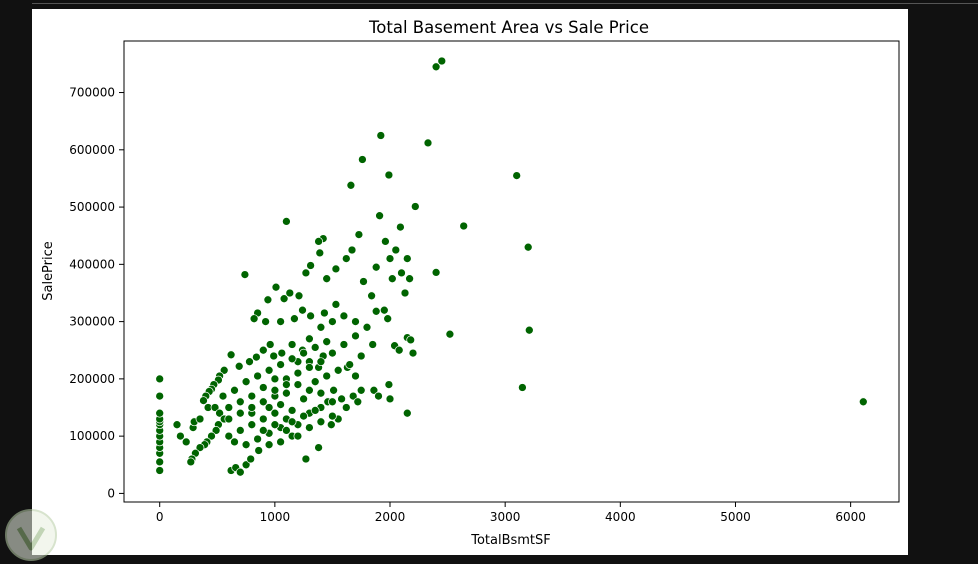  Describe the element at coordinates (735, 517) in the screenshot. I see `x-tick-label: 5000` at that location.